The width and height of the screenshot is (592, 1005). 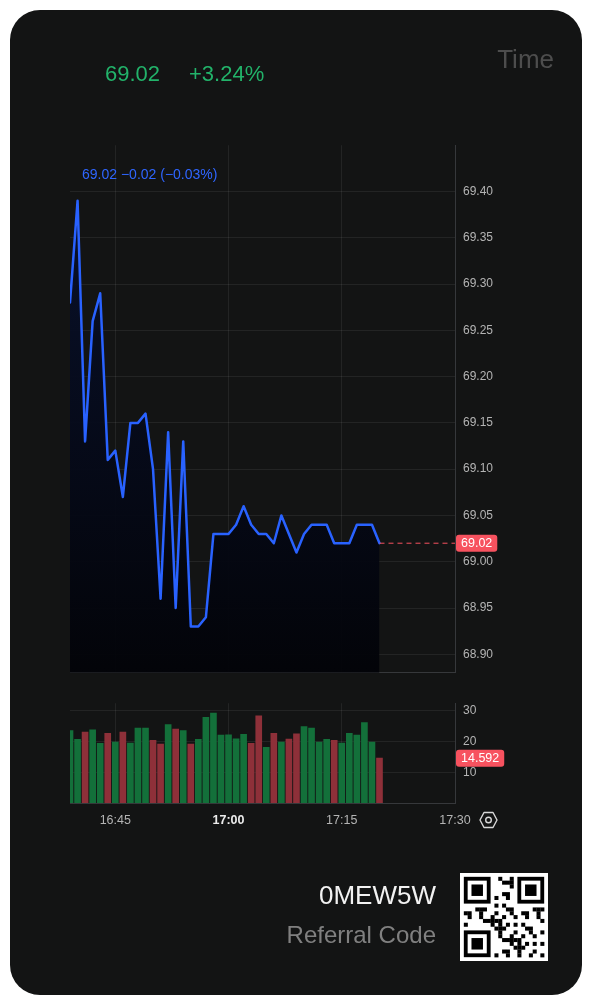 What do you see at coordinates (478, 561) in the screenshot?
I see `y-tick-label: 69.00` at bounding box center [478, 561].